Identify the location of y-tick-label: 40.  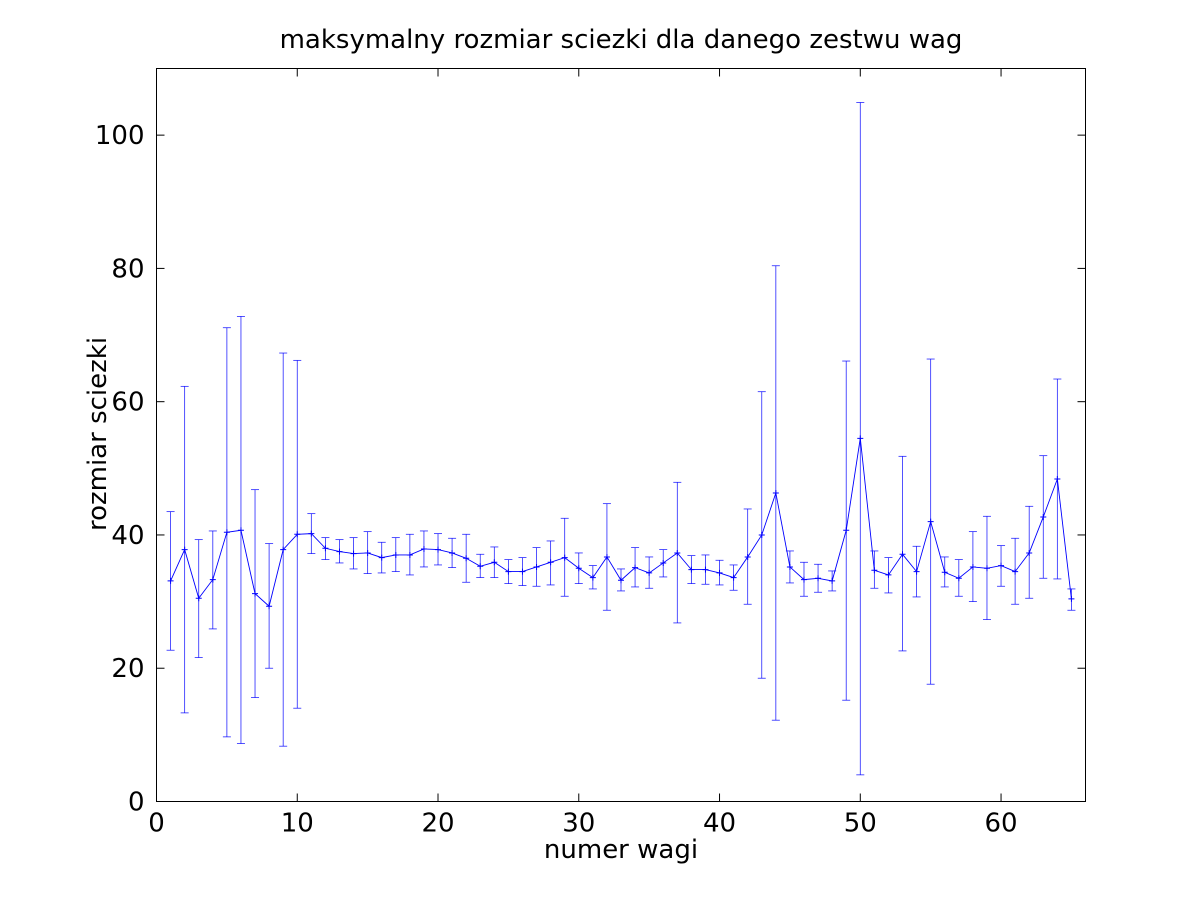
(127, 536).